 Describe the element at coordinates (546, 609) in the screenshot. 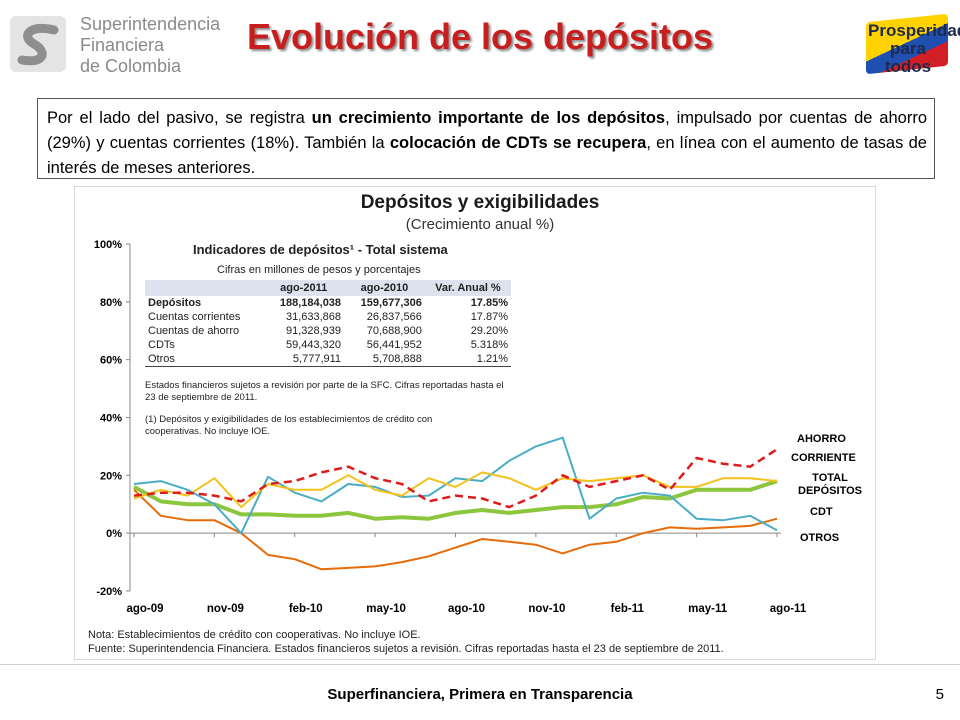

I see `x-tick-label: nov-10` at that location.